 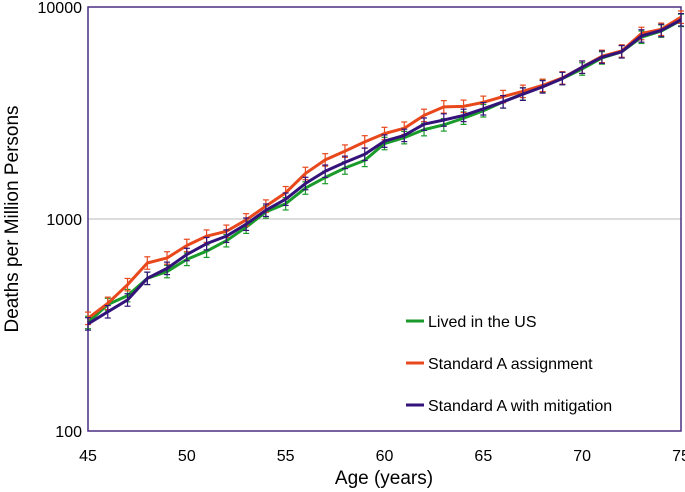 I want to click on legend-label-standard-a-assignment: Standard A assignment, so click(x=510, y=364).